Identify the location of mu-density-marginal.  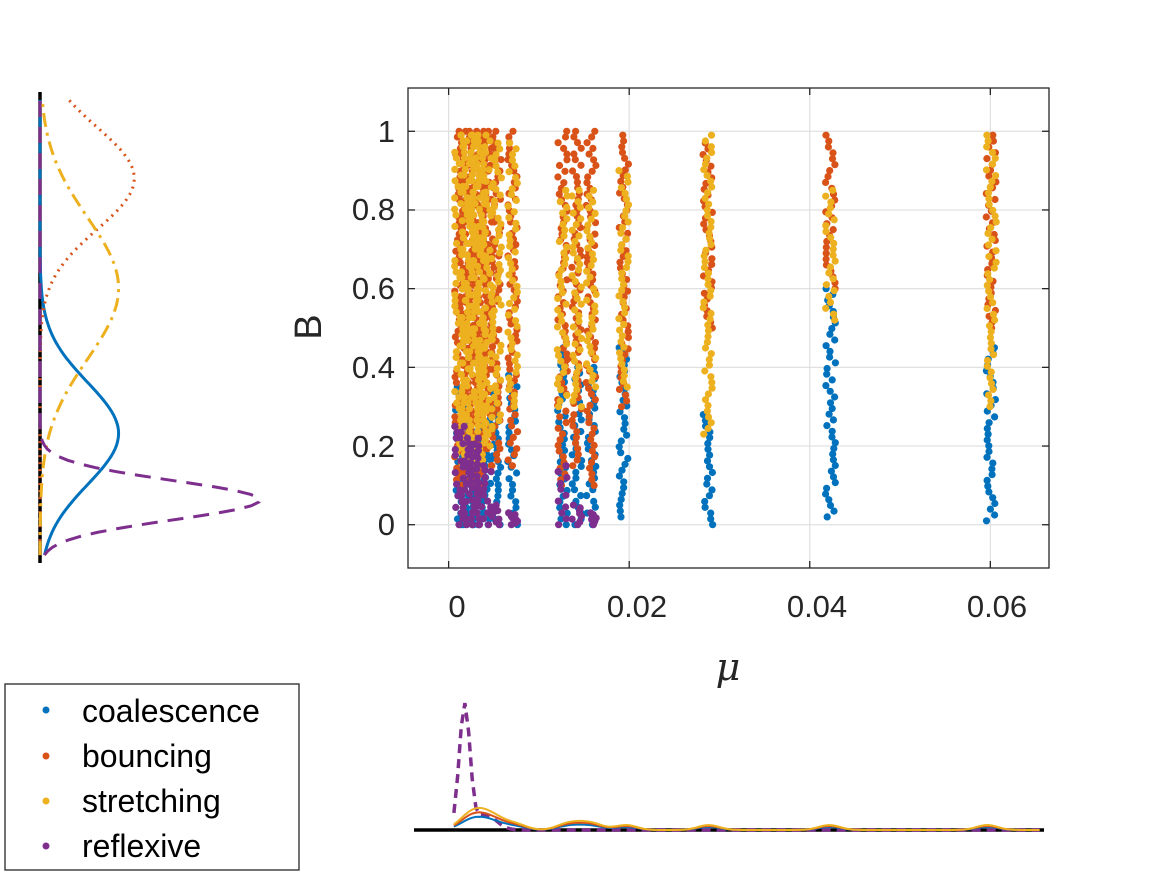
(729, 767).